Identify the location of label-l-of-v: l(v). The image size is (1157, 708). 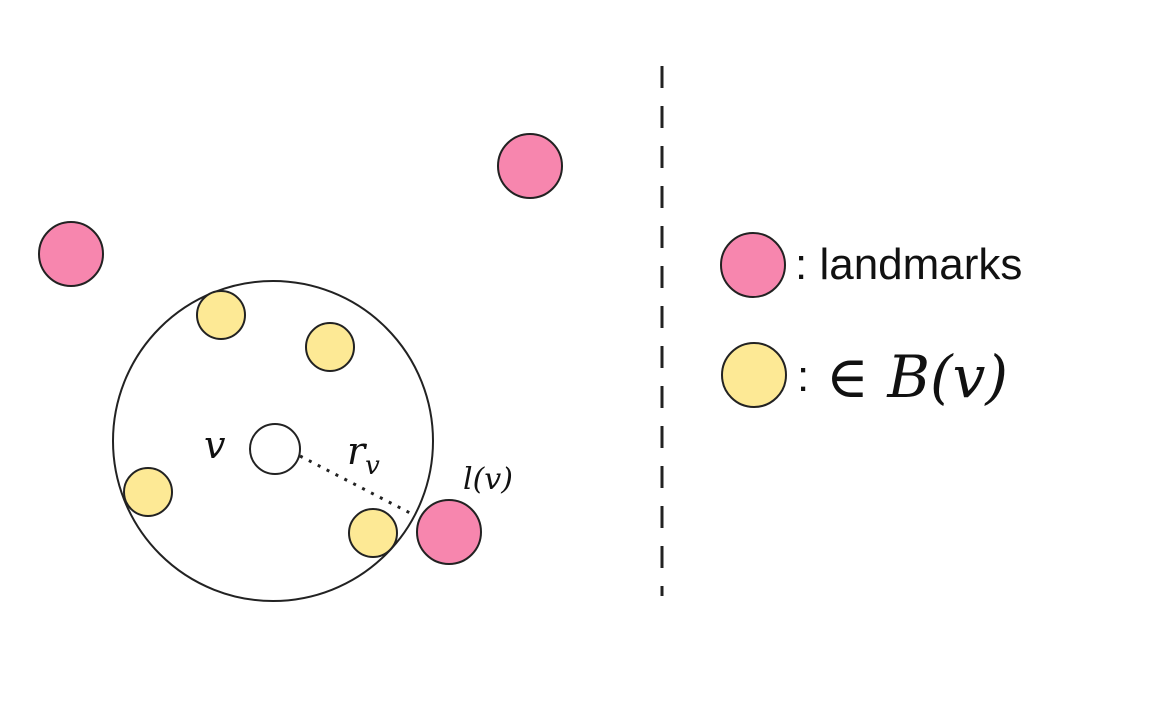
(488, 479).